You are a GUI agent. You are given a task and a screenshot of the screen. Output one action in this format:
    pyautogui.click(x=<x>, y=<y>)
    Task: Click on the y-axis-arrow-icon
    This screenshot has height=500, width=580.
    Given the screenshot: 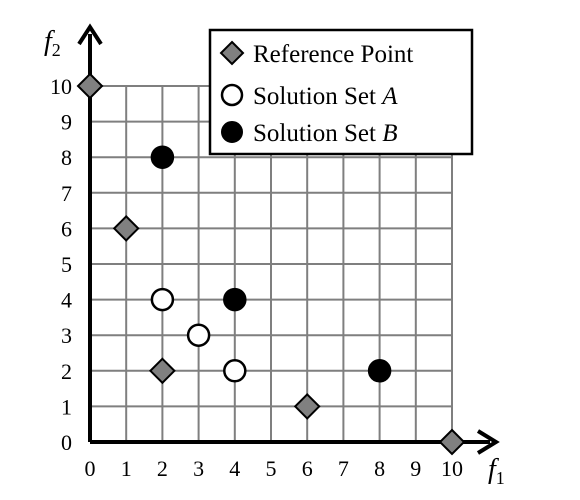 What is the action you would take?
    pyautogui.click(x=90, y=34)
    